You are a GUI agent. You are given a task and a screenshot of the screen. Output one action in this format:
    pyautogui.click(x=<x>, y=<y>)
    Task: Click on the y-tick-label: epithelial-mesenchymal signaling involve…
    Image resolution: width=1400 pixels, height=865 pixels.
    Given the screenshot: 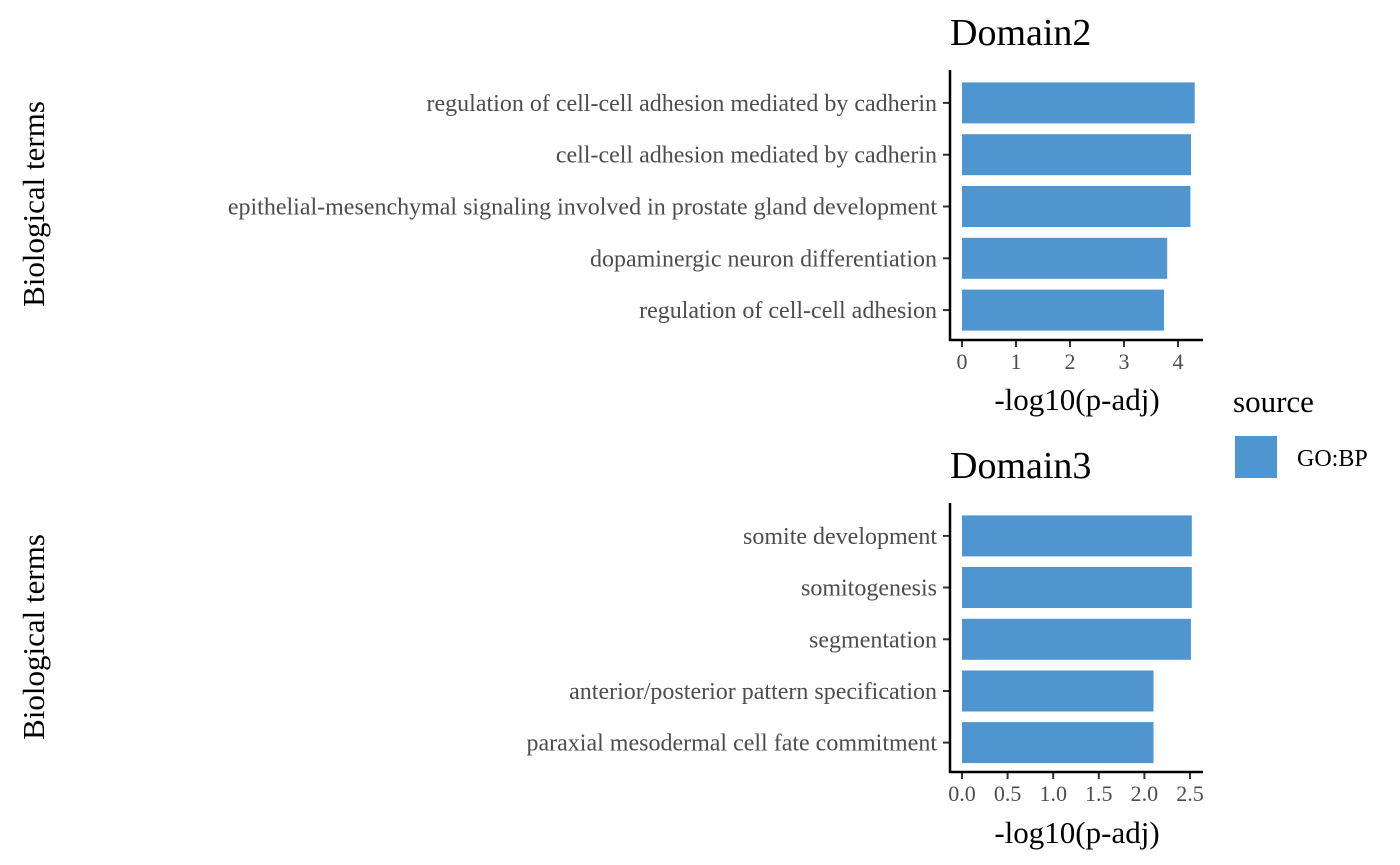 What is the action you would take?
    pyautogui.click(x=582, y=208)
    